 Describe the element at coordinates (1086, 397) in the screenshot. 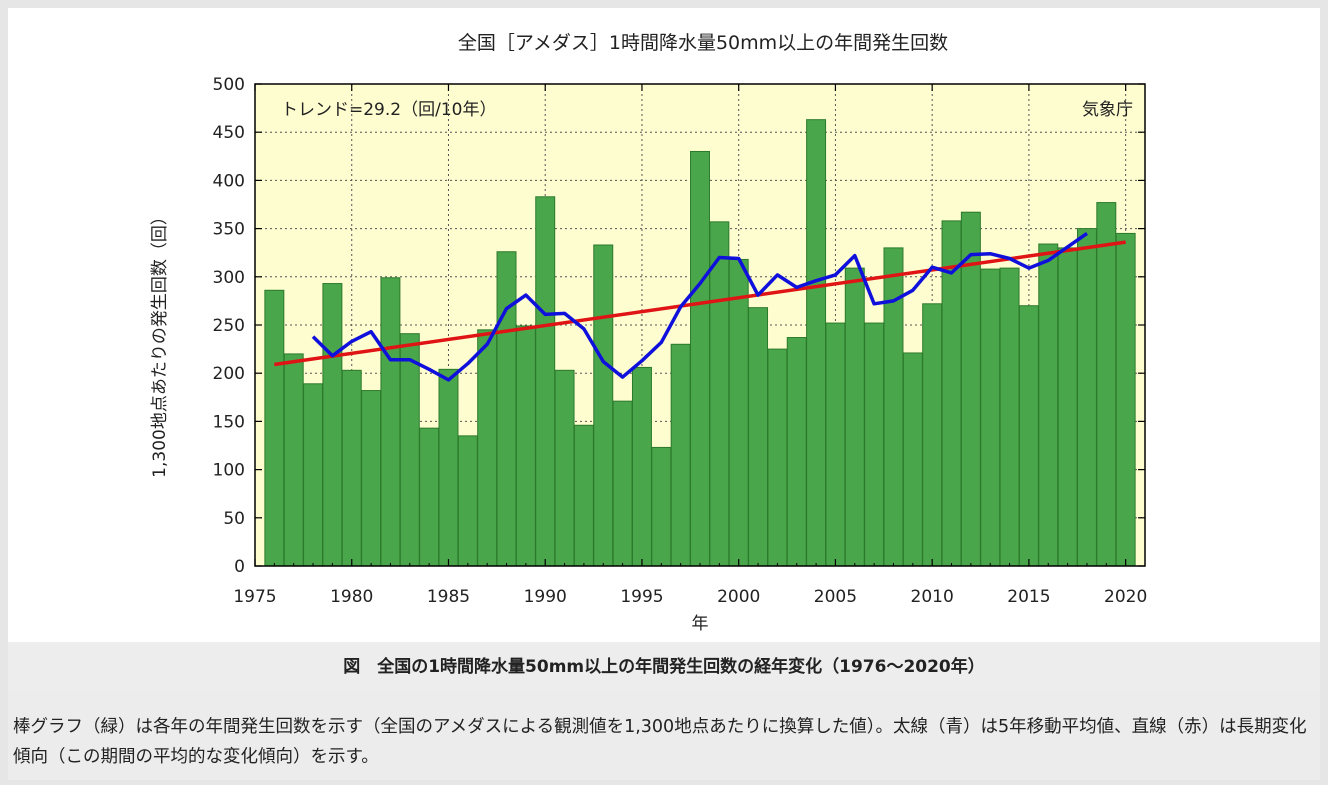

I see `bar-2018` at that location.